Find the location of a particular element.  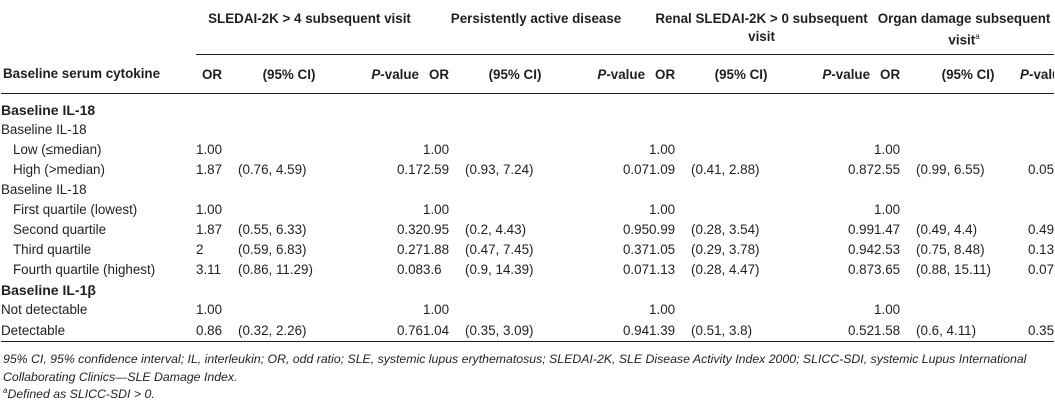

odds-ratio-cell: 1.88 is located at coordinates (436, 249).